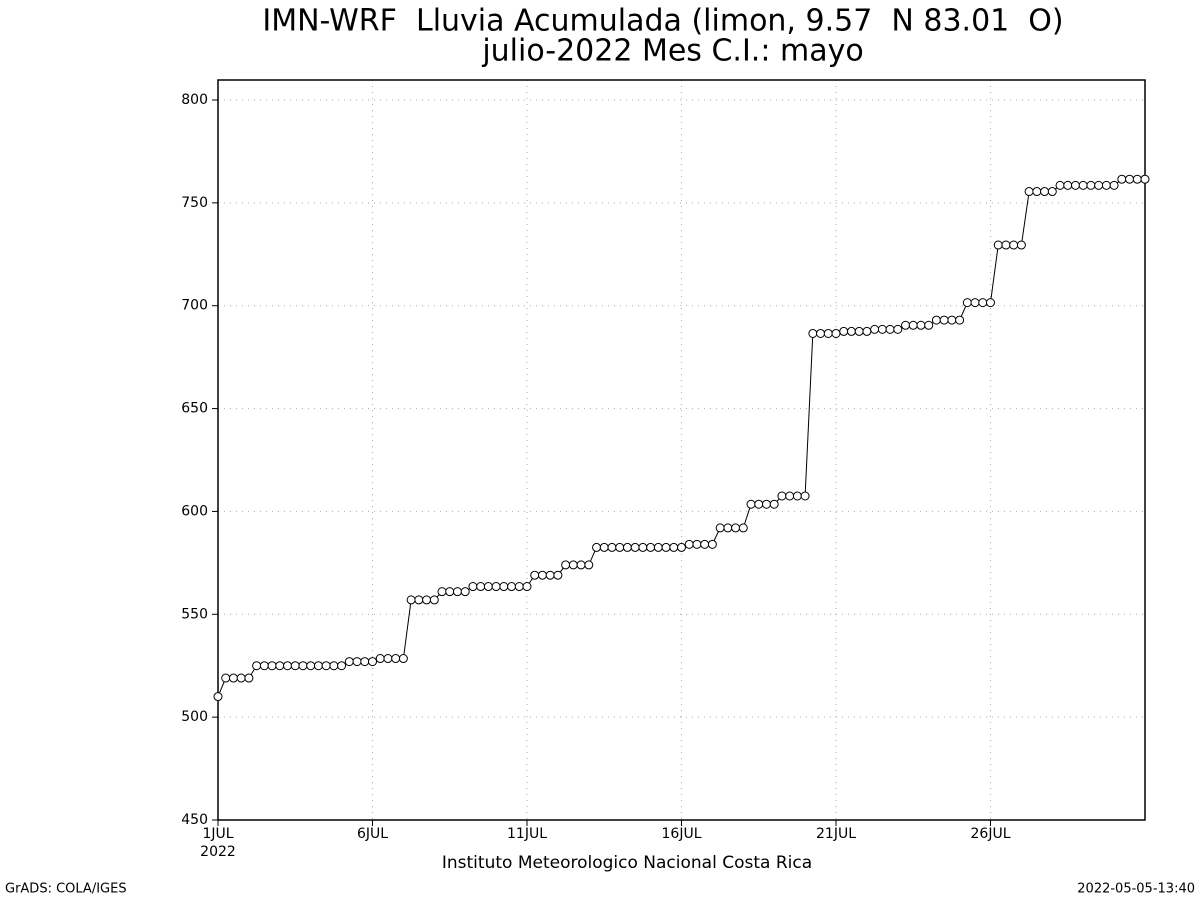  Describe the element at coordinates (217, 834) in the screenshot. I see `x-tick-label: 1JUL` at that location.